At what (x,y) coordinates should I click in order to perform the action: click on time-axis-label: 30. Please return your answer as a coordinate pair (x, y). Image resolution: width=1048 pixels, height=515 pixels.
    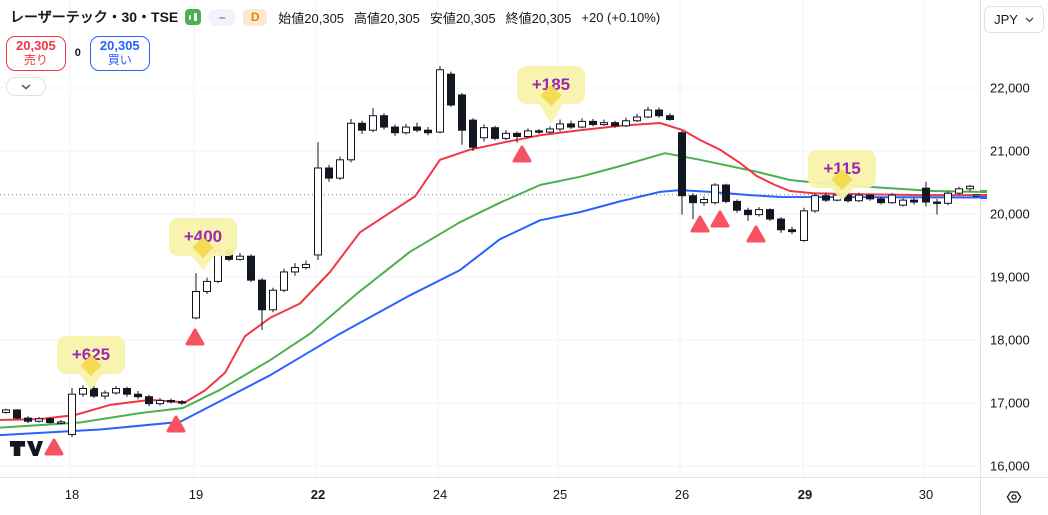
    Looking at the image, I should click on (926, 494).